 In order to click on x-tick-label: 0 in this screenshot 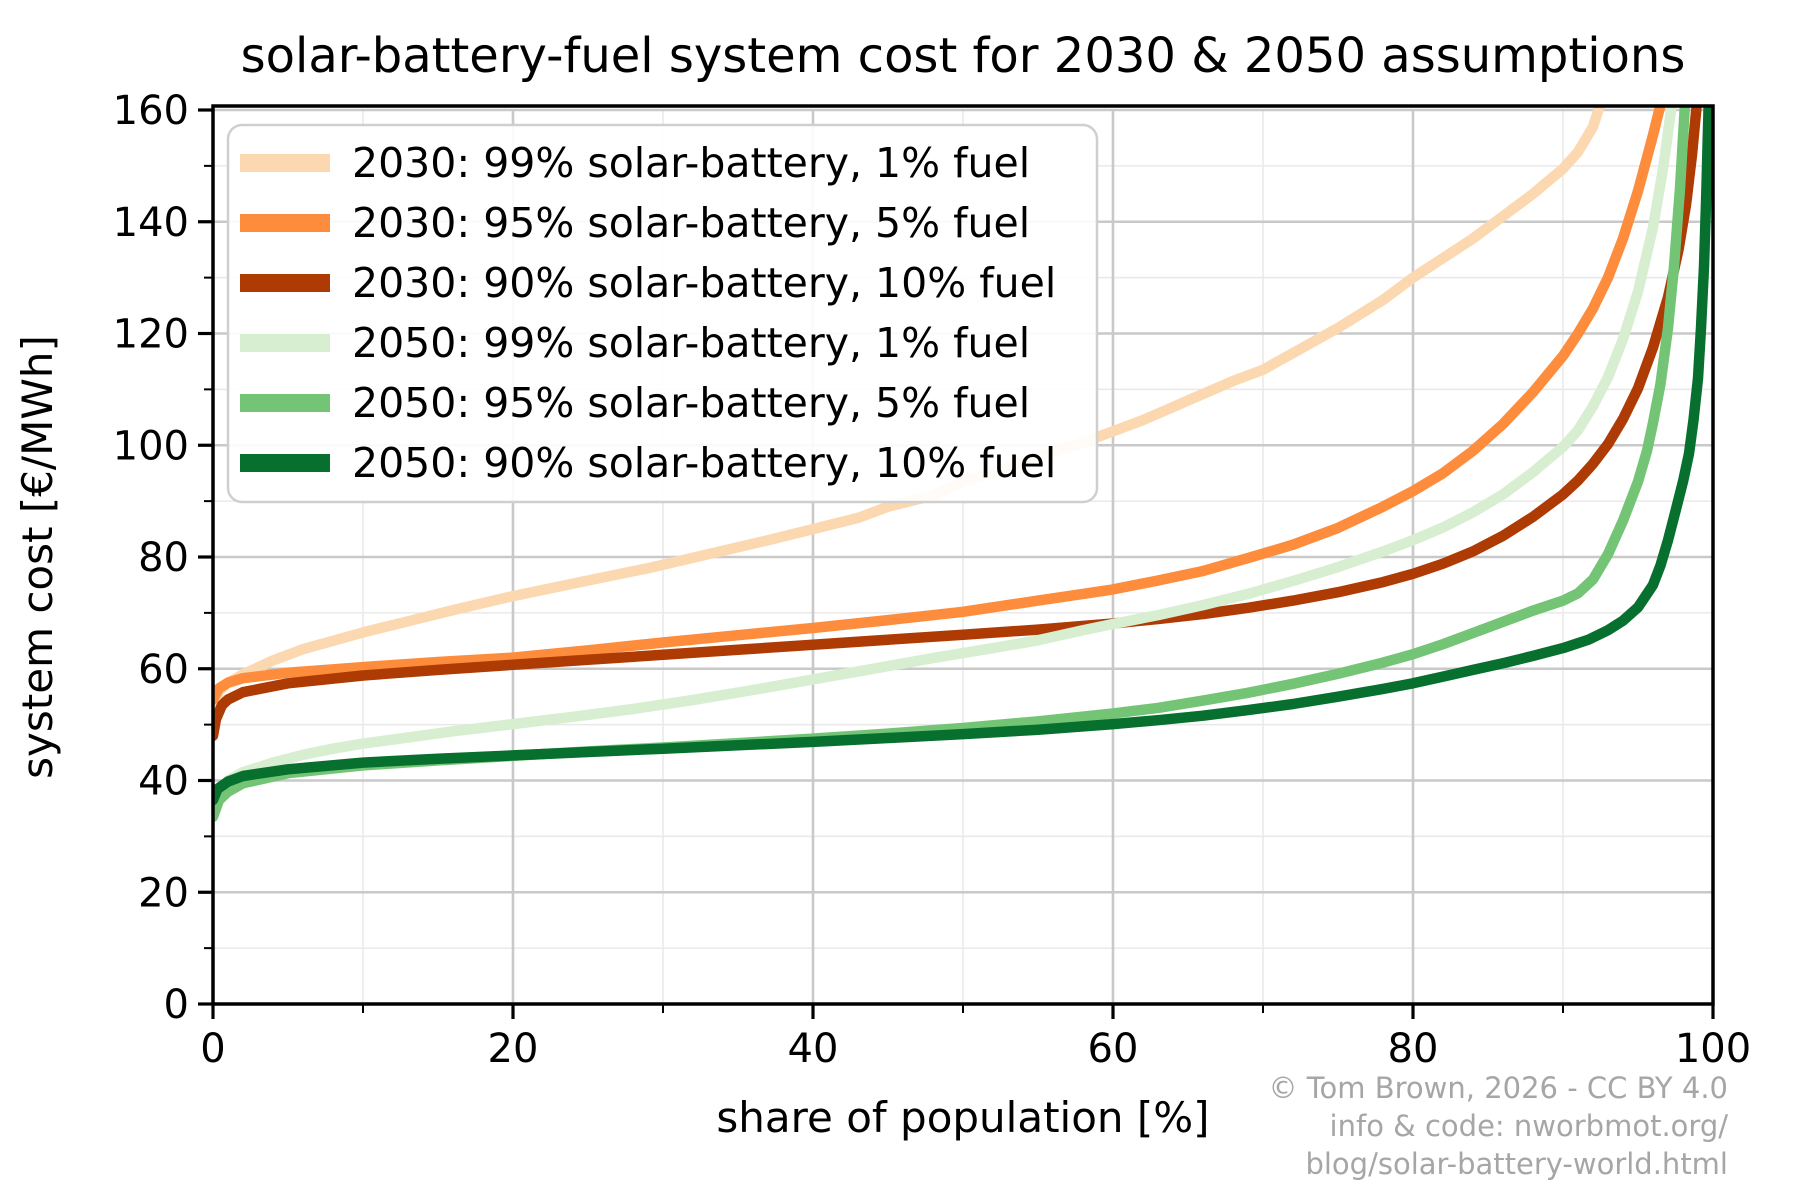, I will do `click(212, 1049)`.